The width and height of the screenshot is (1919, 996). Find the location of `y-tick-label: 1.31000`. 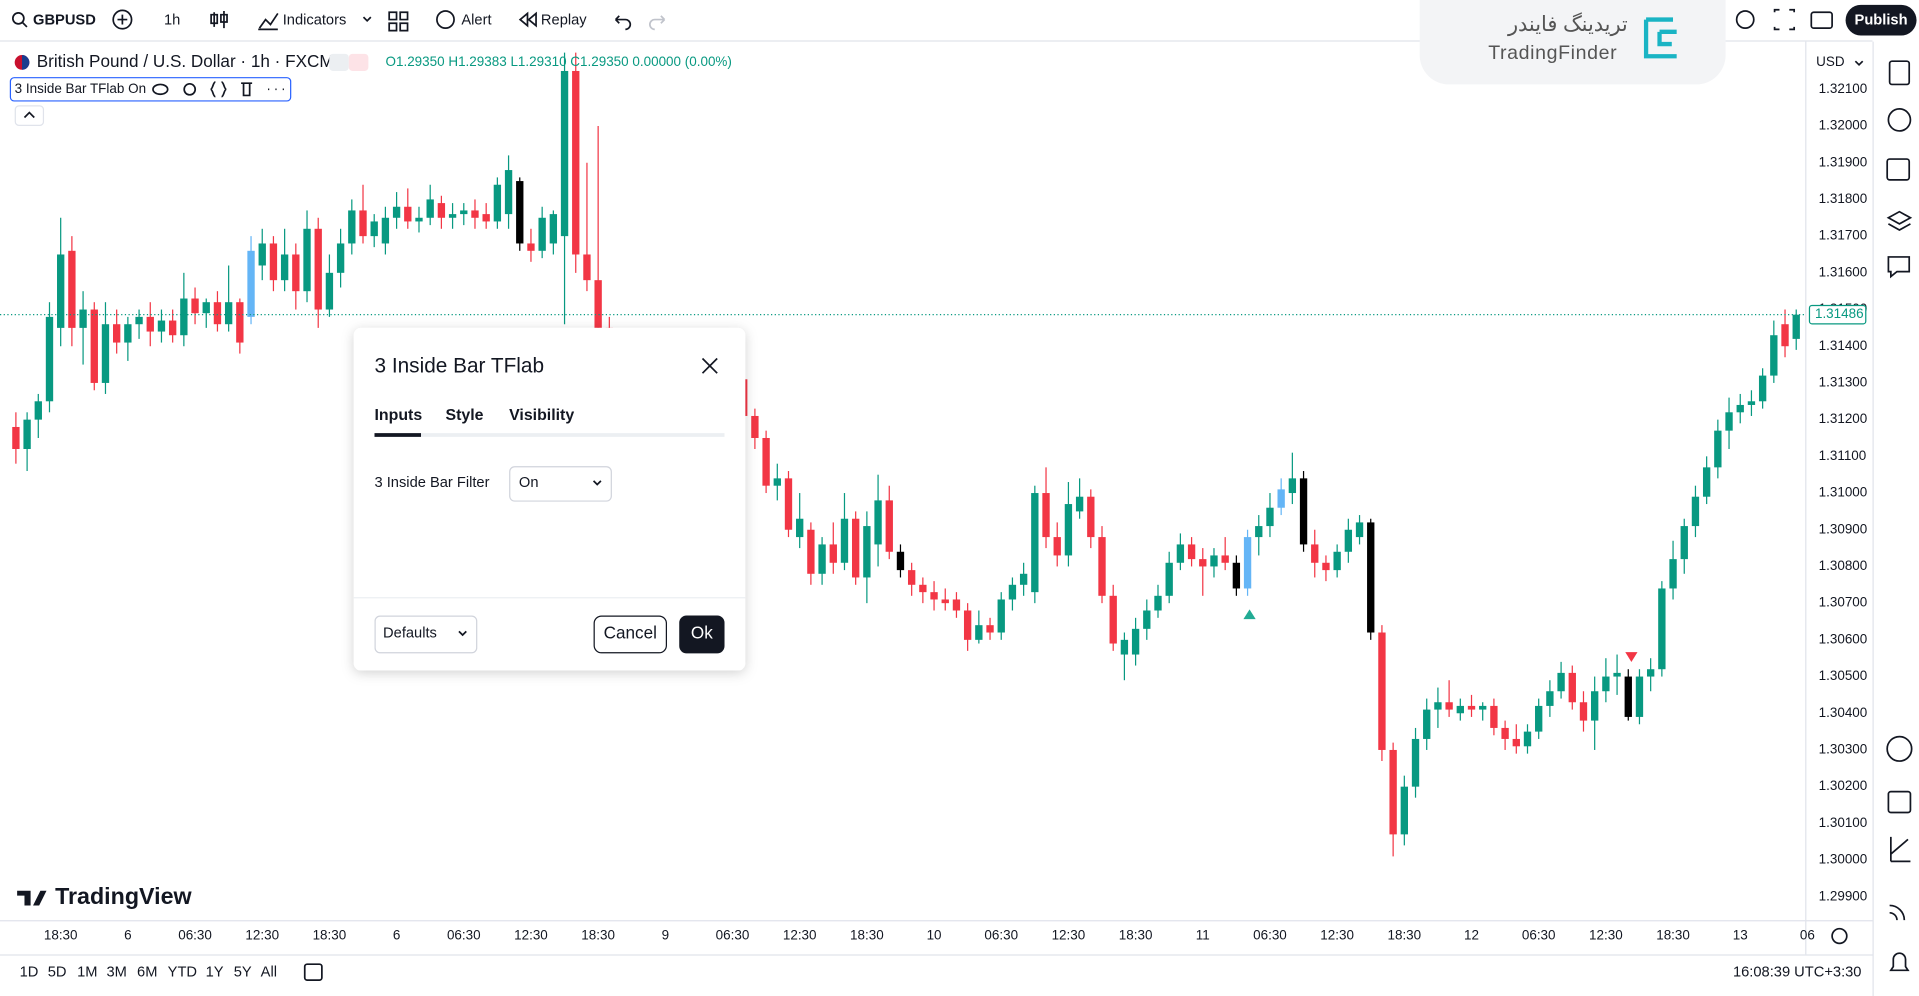

y-tick-label: 1.31000 is located at coordinates (1843, 492).